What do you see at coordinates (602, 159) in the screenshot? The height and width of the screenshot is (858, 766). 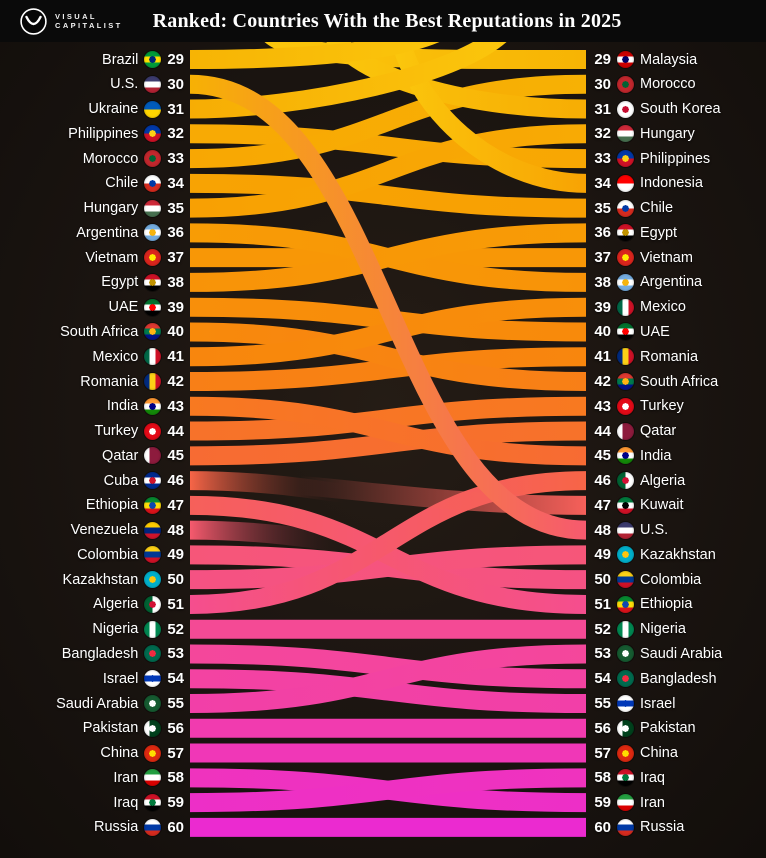 I see `rank-number-right-33: 33` at bounding box center [602, 159].